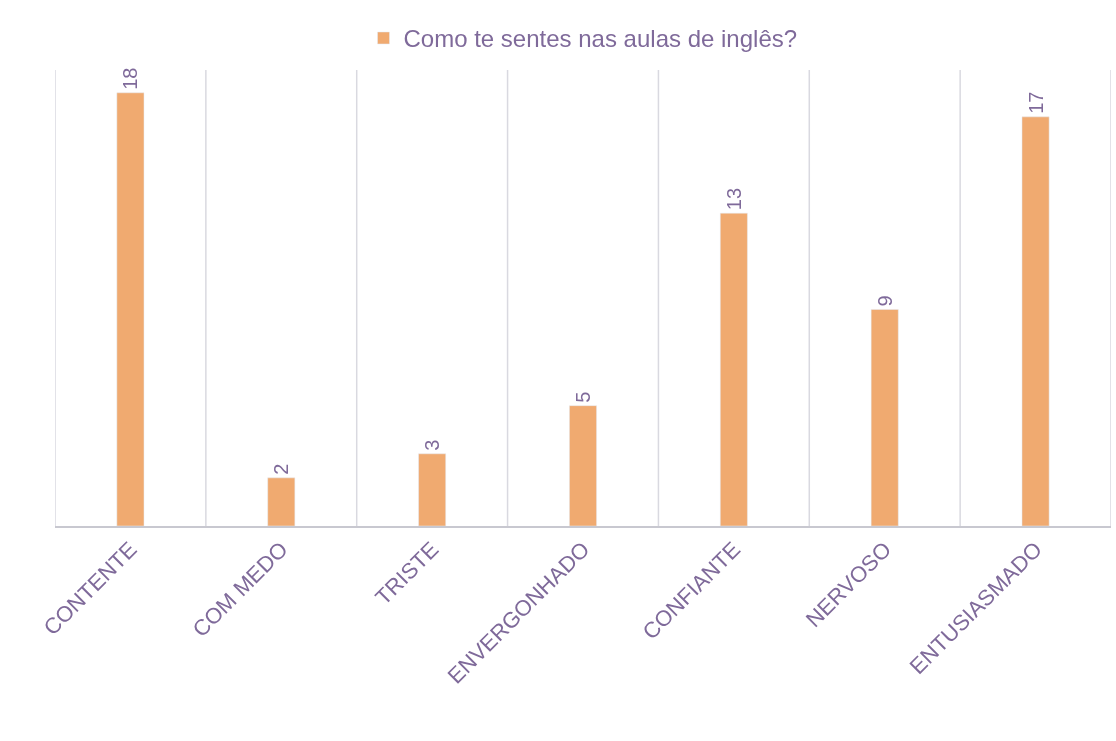 The image size is (1116, 741). Describe the element at coordinates (884, 301) in the screenshot. I see `data-label: 9` at that location.